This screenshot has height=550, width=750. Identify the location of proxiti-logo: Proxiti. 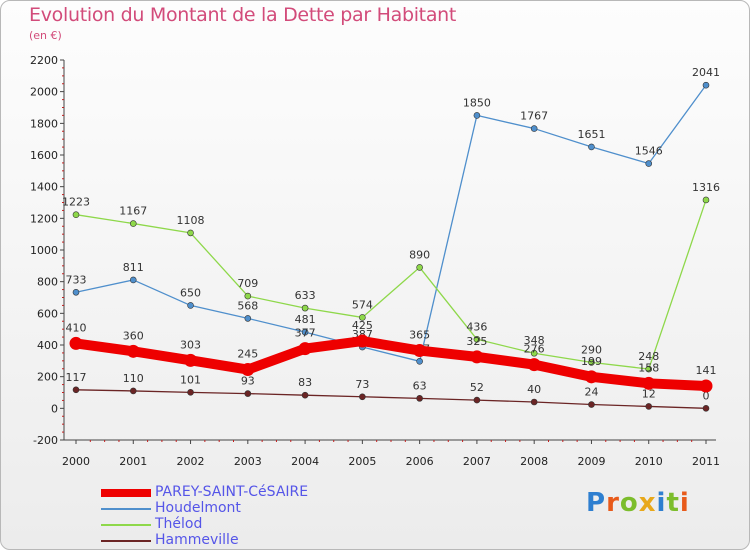
(638, 503).